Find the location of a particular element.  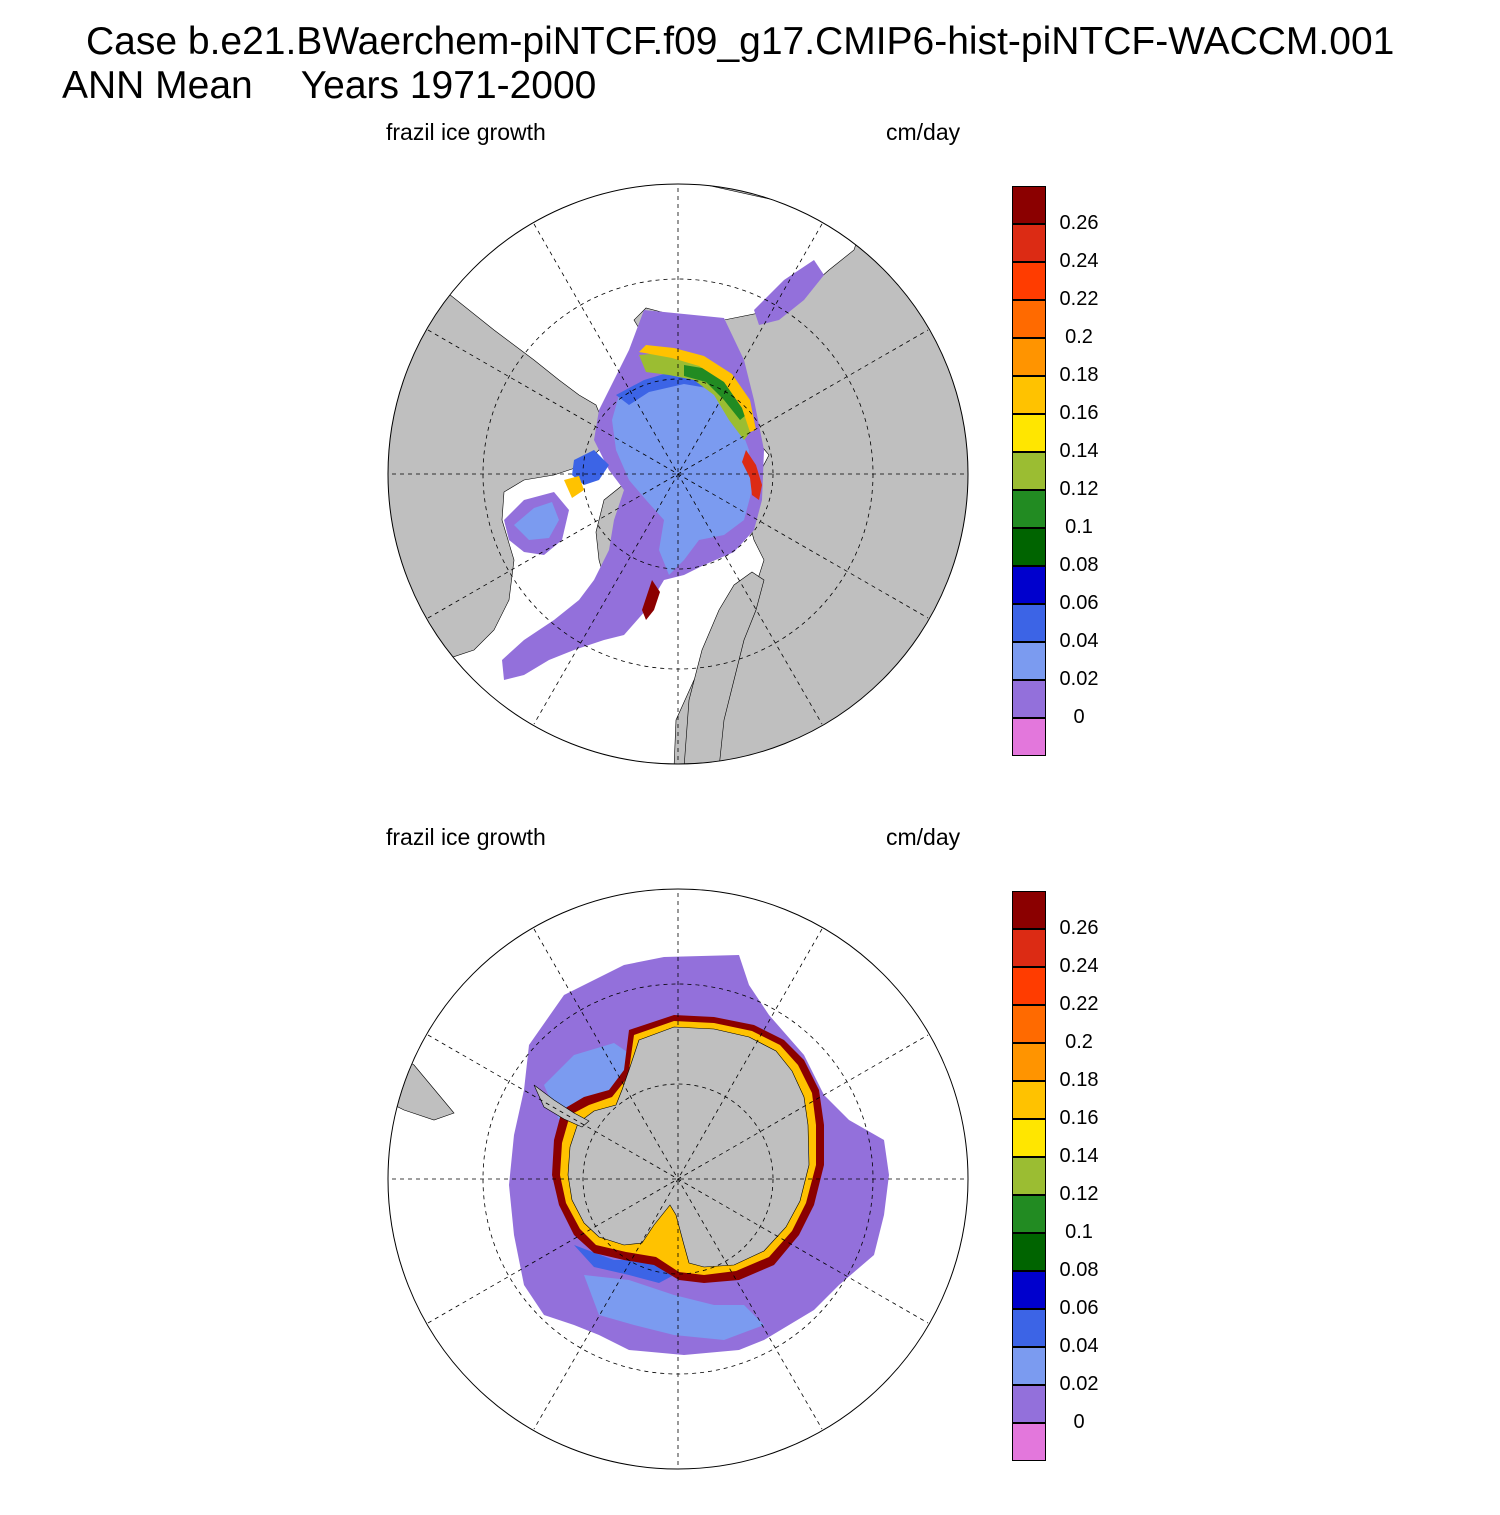

siberian-shelf-darkgreen is located at coordinates (715, 392).